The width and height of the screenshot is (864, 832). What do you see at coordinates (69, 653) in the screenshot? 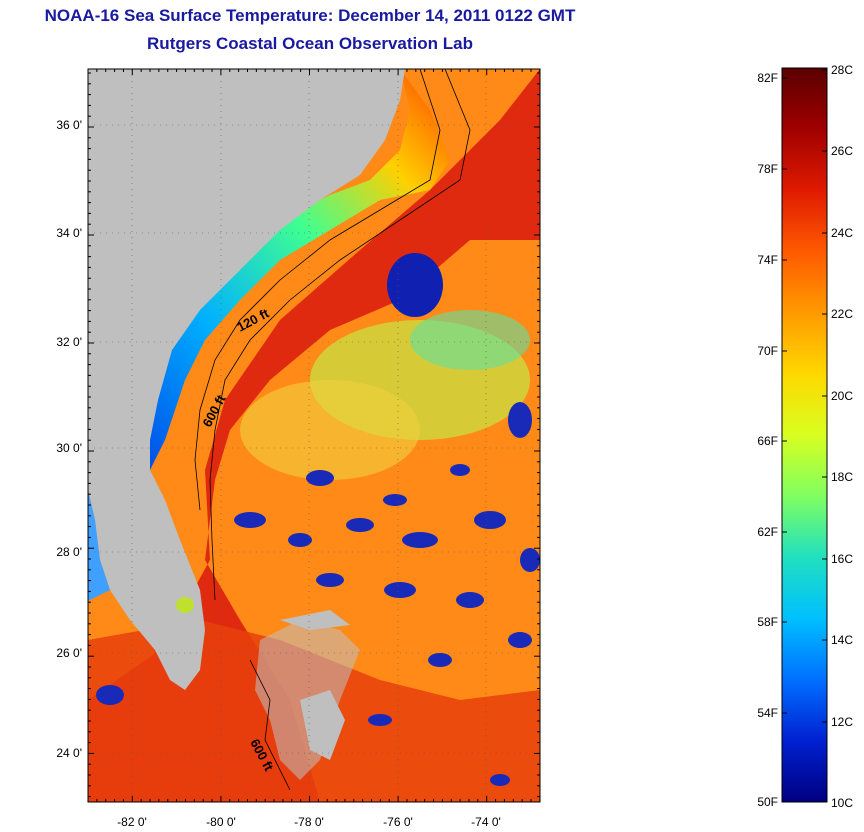
I see `lat-label: 26 0'` at bounding box center [69, 653].